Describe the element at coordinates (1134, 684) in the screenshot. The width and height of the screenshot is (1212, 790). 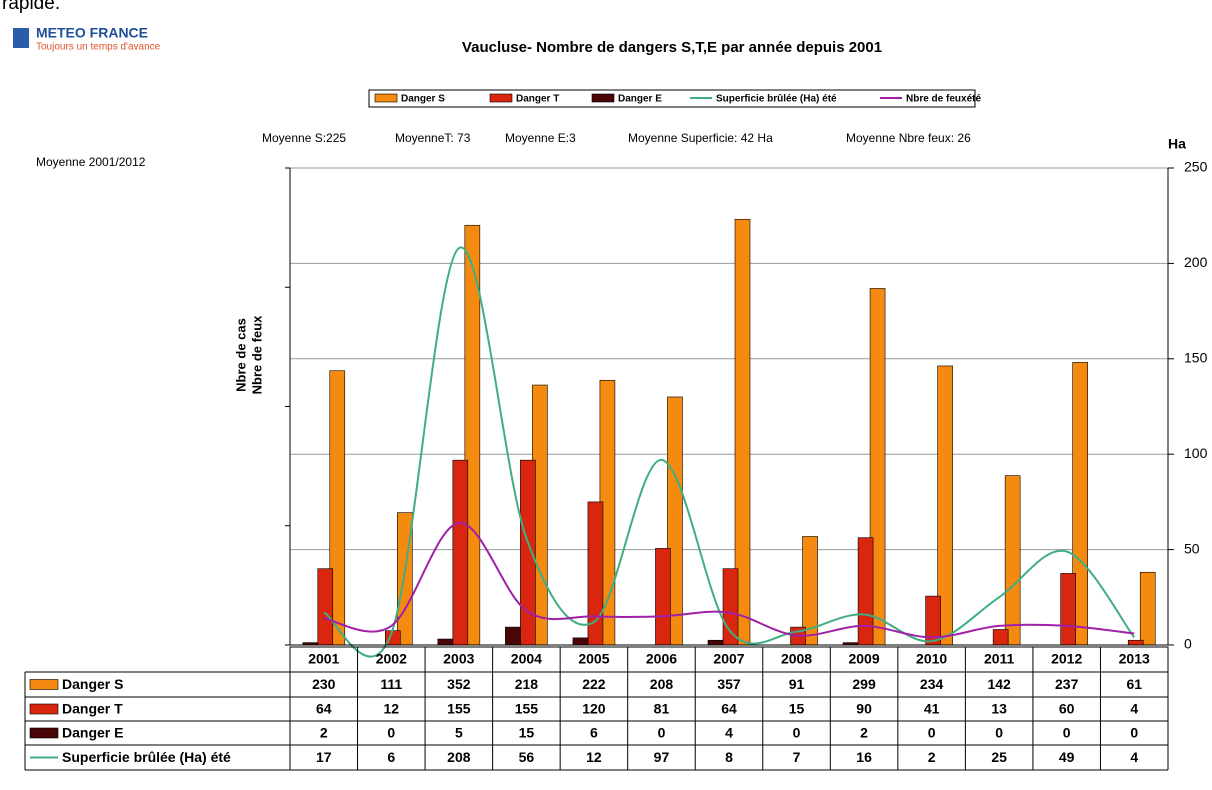
I see `table-cell: 61` at that location.